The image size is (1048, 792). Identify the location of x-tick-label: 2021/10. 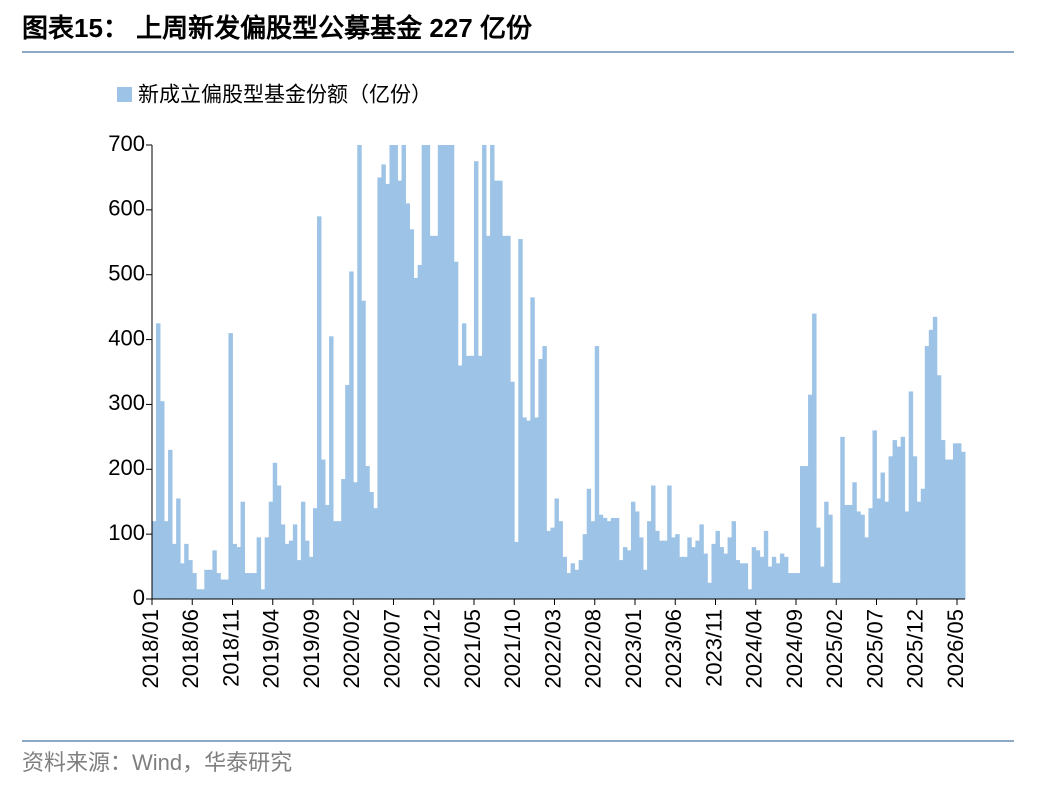
(512, 649).